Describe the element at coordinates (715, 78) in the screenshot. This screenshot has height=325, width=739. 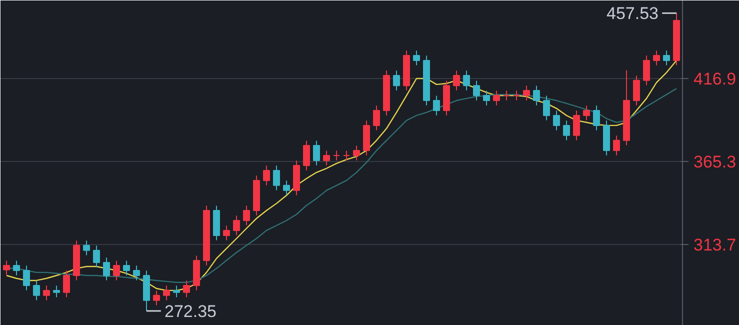
I see `y-tick-label: 416.9` at that location.